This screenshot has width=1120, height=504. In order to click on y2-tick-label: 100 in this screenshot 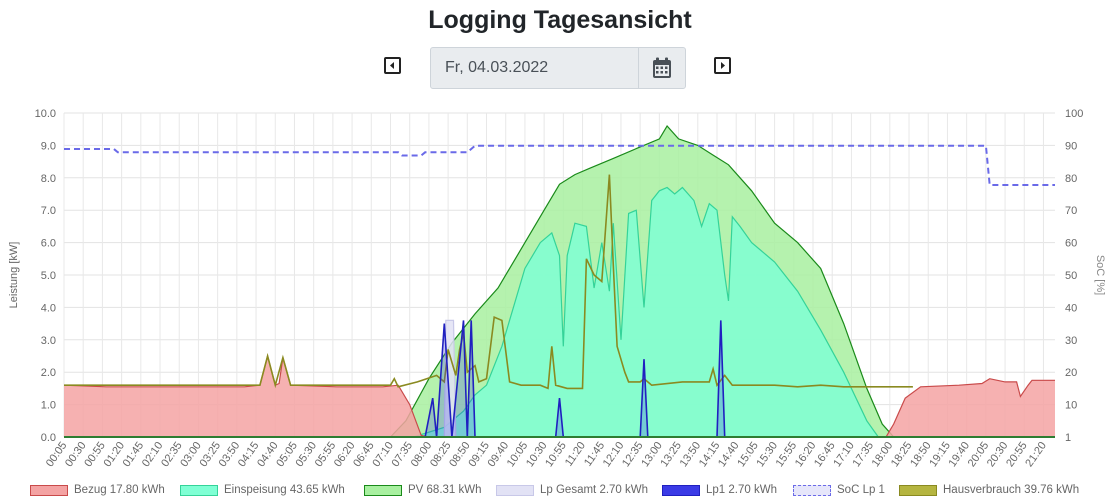, I will do `click(1074, 114)`.